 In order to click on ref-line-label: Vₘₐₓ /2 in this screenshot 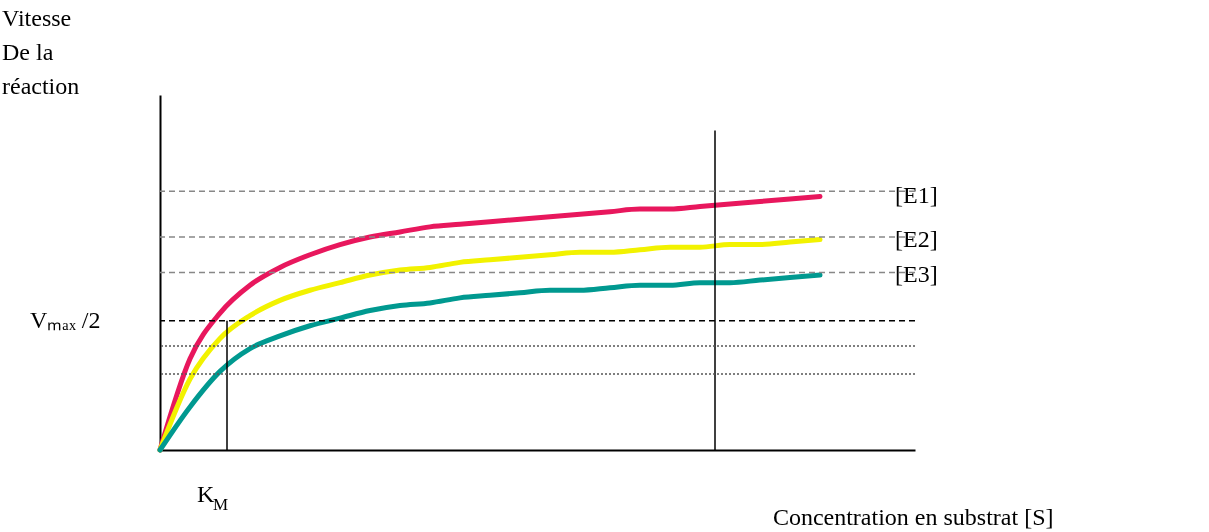, I will do `click(65, 319)`.